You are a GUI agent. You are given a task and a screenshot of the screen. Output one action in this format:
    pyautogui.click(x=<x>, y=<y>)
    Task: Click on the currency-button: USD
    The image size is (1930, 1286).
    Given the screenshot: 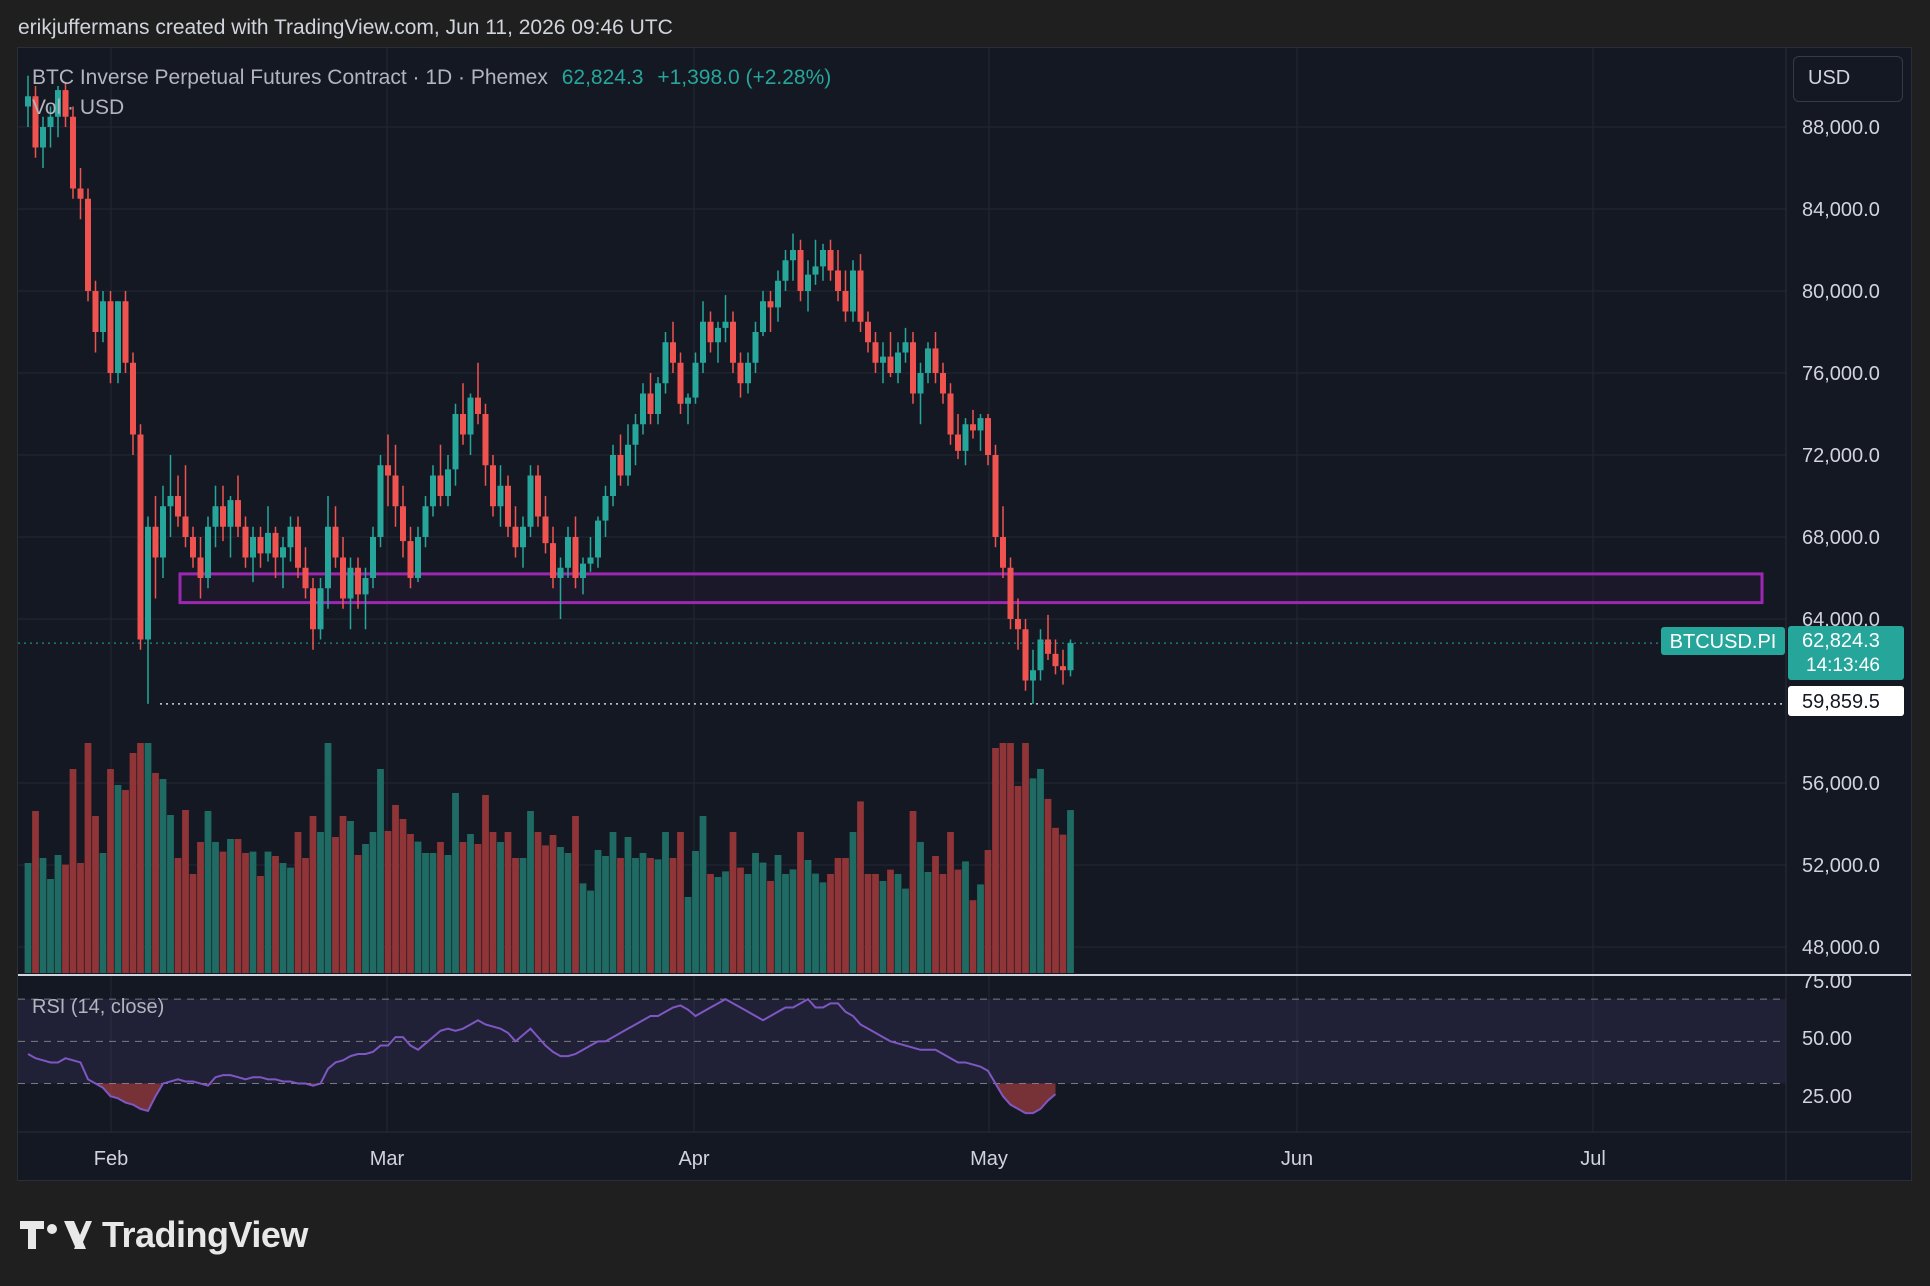 What is the action you would take?
    pyautogui.click(x=1848, y=79)
    